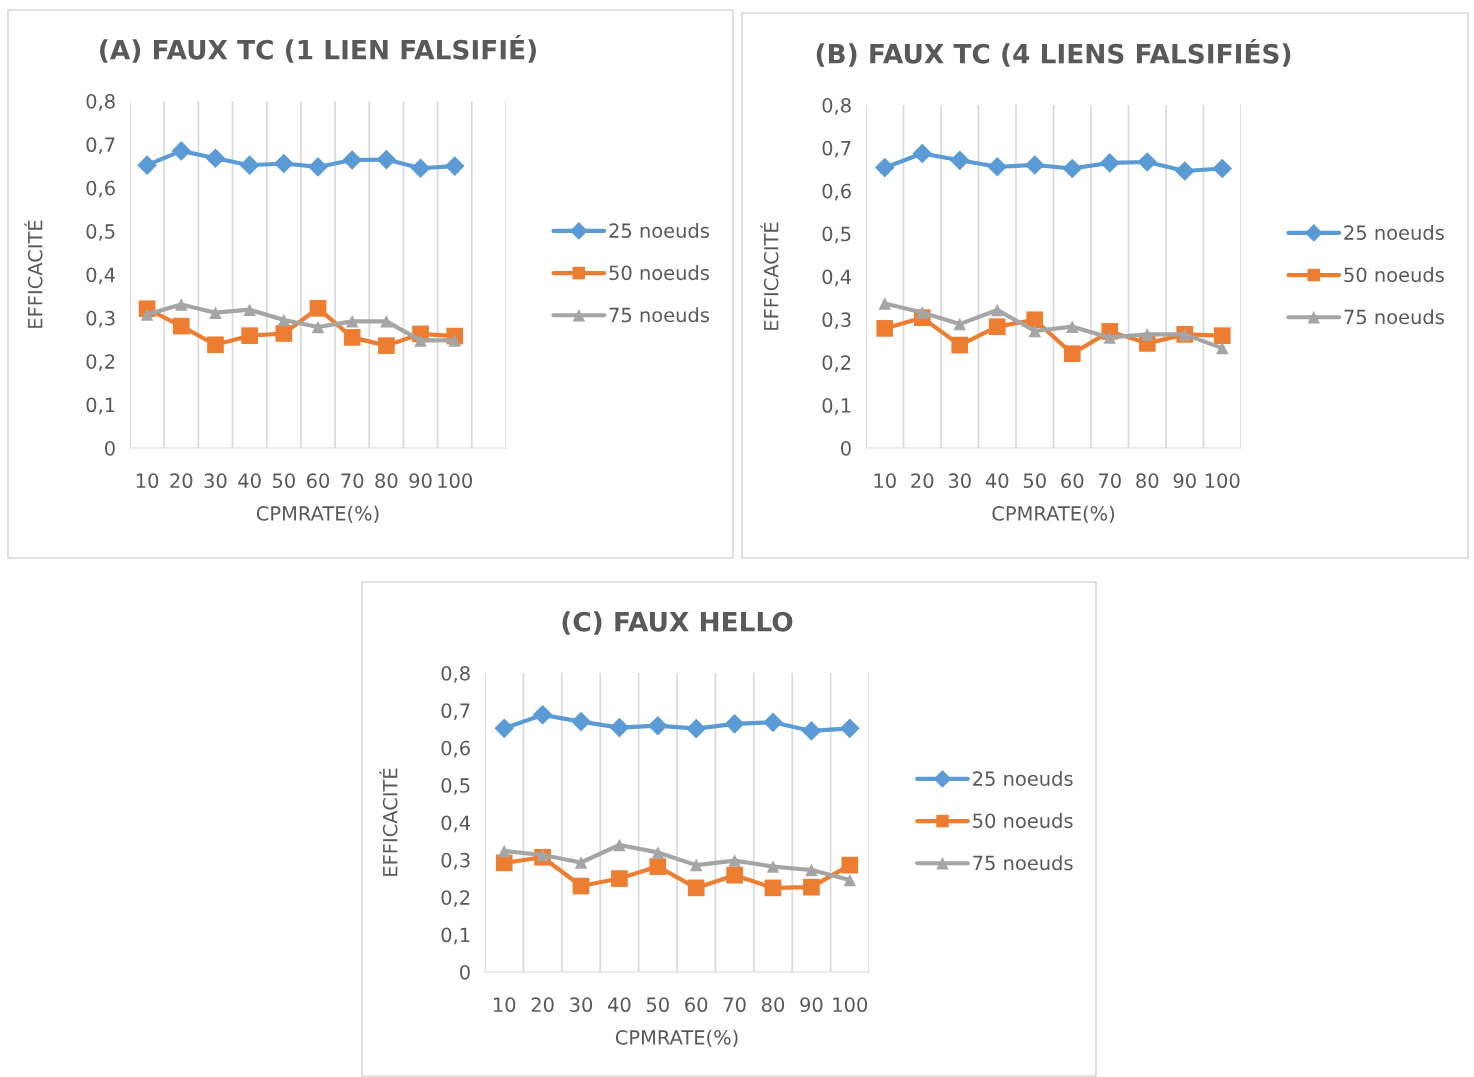 Image resolution: width=1474 pixels, height=1077 pixels. I want to click on chart-title: (A) FAUX TC (1 LIEN FALSIFIÉ), so click(318, 48).